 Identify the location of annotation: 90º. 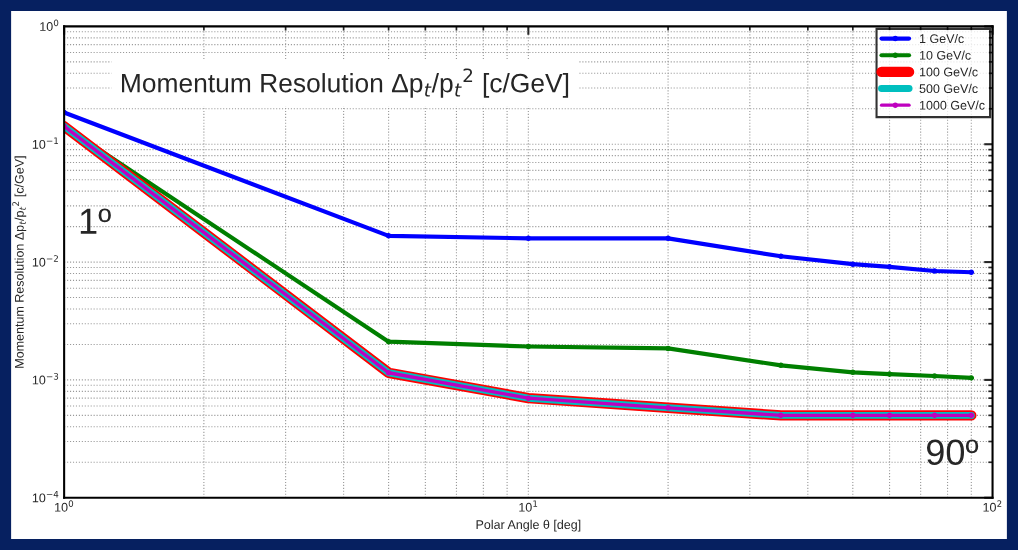
(952, 452).